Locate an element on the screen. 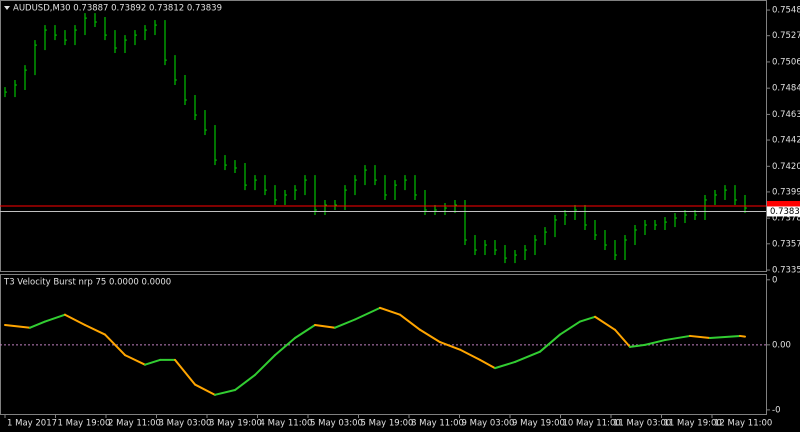 This screenshot has height=432, width=800. x-tick-label: 3 May 03:00 is located at coordinates (185, 424).